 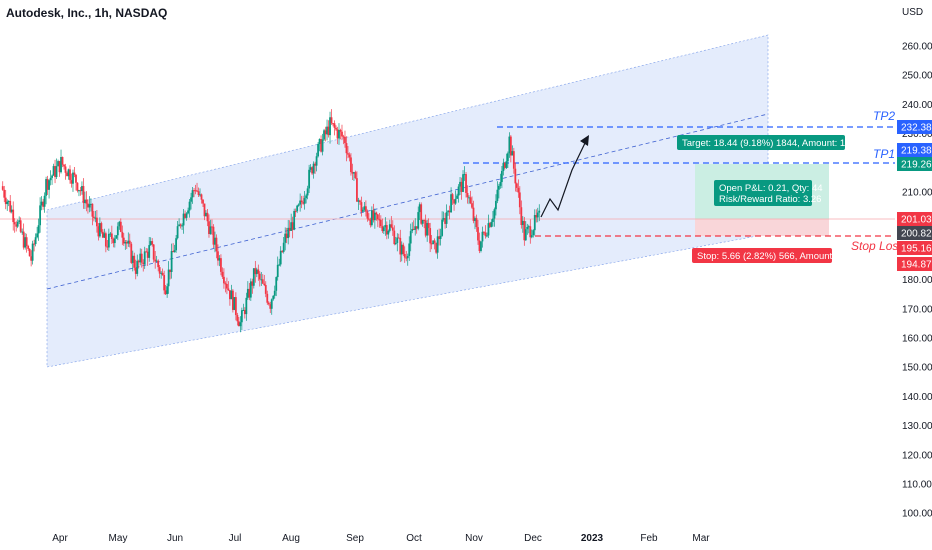 I want to click on y-tick-label: 160.00, so click(x=917, y=339).